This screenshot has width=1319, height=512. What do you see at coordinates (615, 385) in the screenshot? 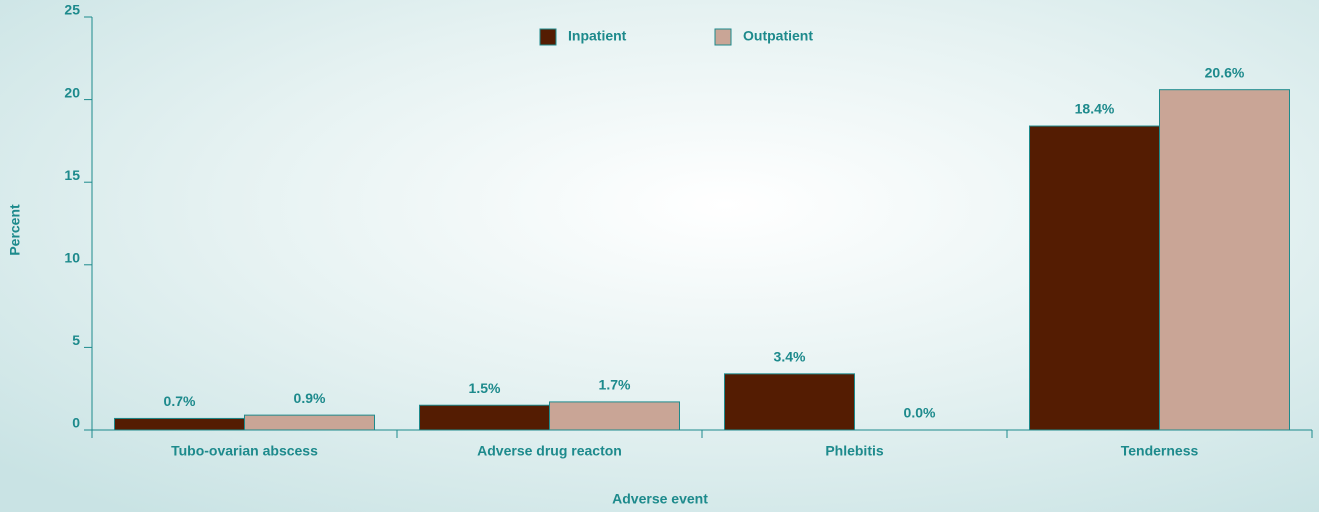
I see `value-label: 1.7%` at bounding box center [615, 385].